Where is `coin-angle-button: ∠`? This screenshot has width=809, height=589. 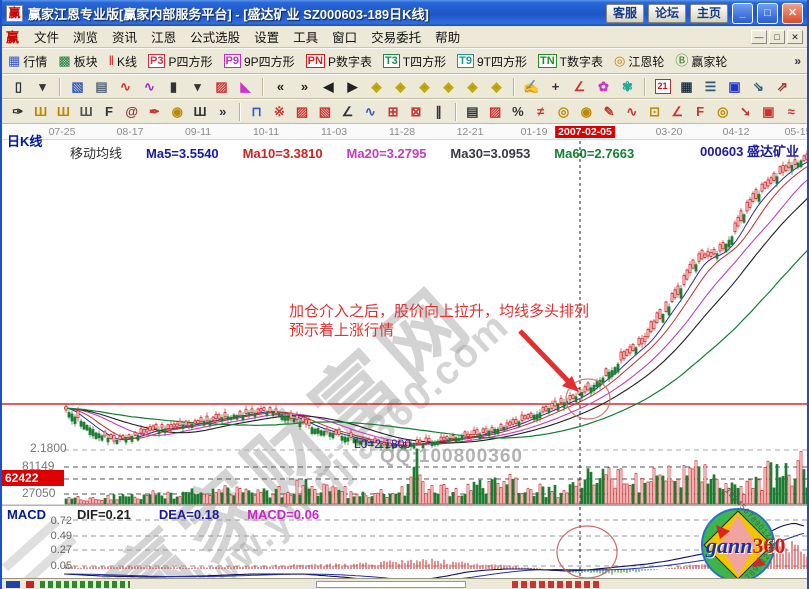
coin-angle-button: ∠ is located at coordinates (677, 112).